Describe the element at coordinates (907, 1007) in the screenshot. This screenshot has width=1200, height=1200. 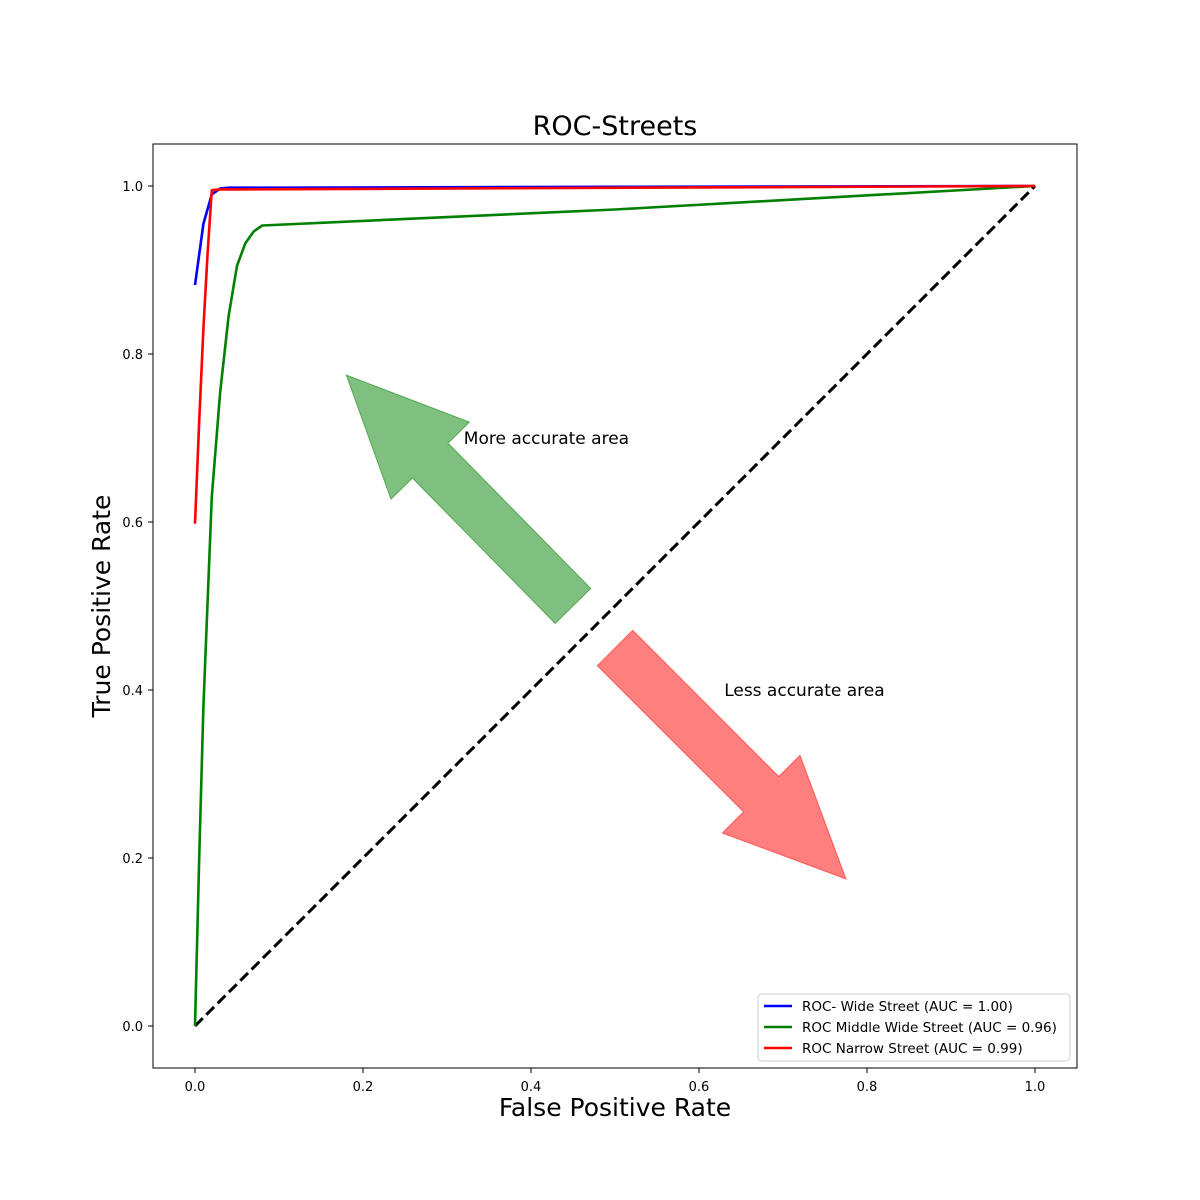
I see `legend-label: ROC- Wide Street (AUC = 1.00)` at that location.